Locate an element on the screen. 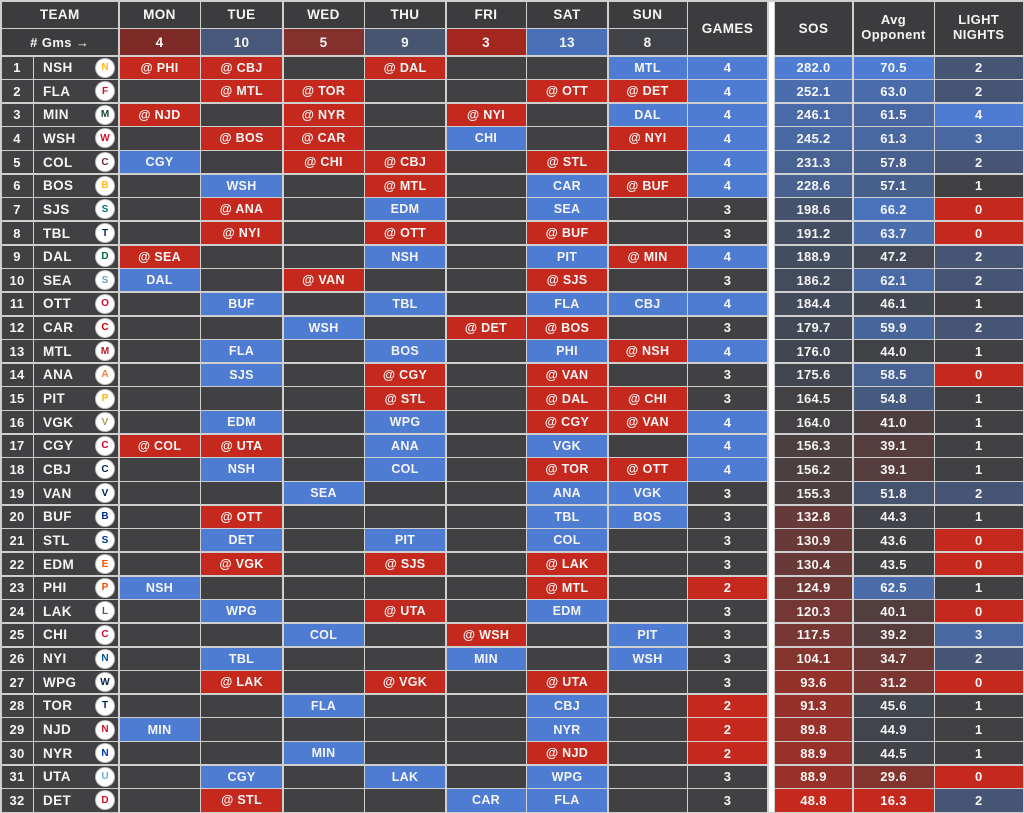  rank-cell: 13 is located at coordinates (17, 351).